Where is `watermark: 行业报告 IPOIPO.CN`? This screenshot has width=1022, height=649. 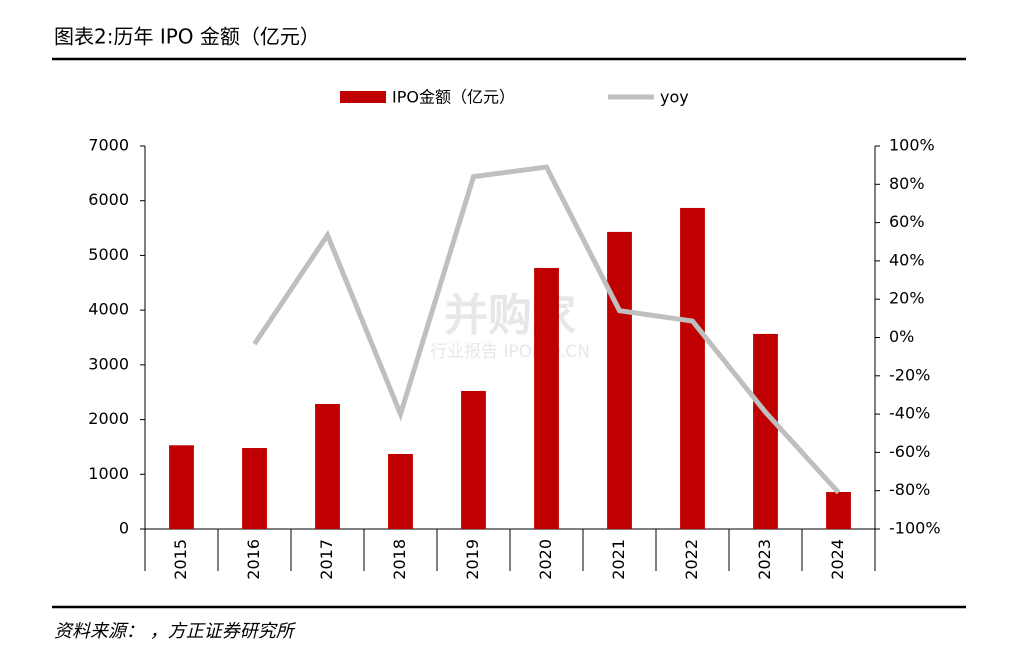
watermark: 行业报告 IPOIPO.CN is located at coordinates (510, 352).